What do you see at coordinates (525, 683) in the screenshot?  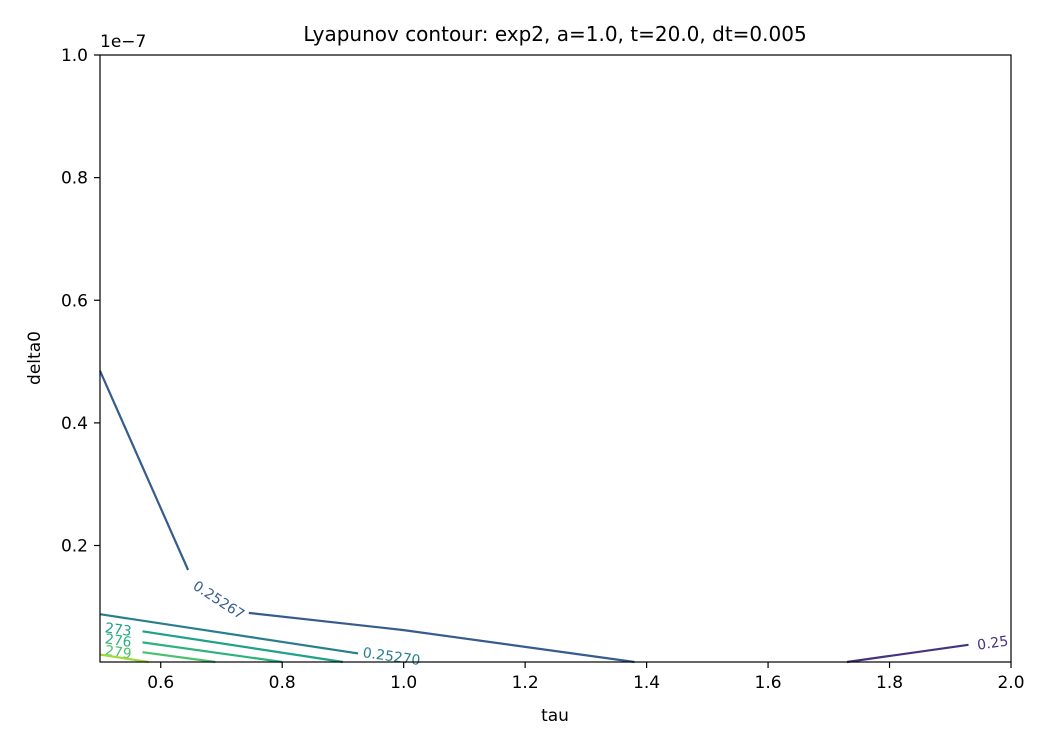 I see `x-tick-label: 1.2` at bounding box center [525, 683].